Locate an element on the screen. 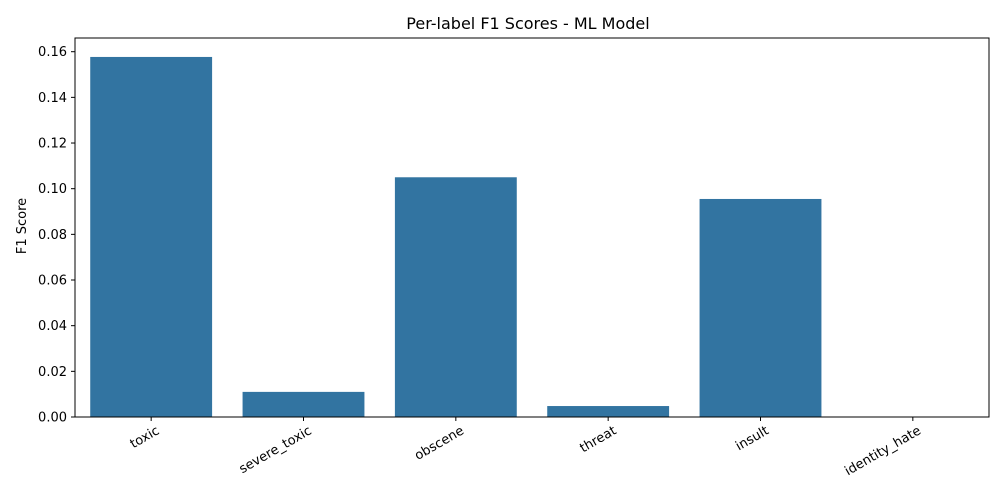  y-tick-label: 0.08 is located at coordinates (52, 235).